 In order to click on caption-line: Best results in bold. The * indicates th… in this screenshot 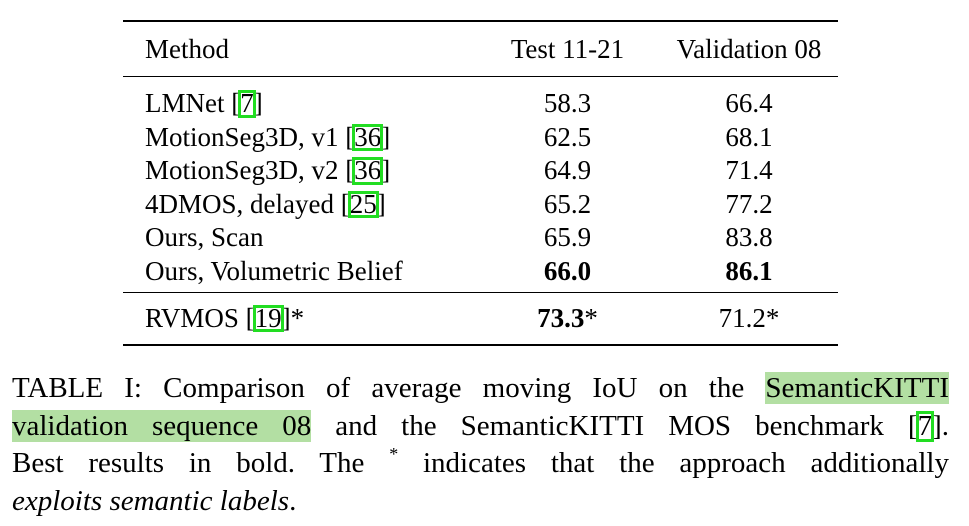, I will do `click(480, 464)`.